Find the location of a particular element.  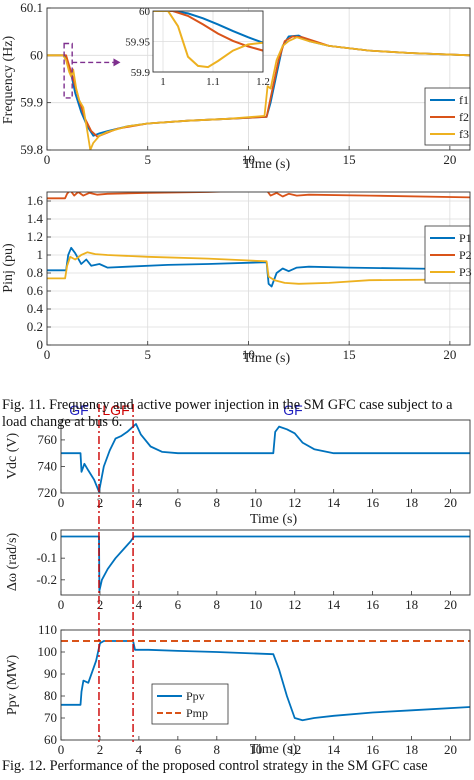

chart3-frame is located at coordinates (265, 456).